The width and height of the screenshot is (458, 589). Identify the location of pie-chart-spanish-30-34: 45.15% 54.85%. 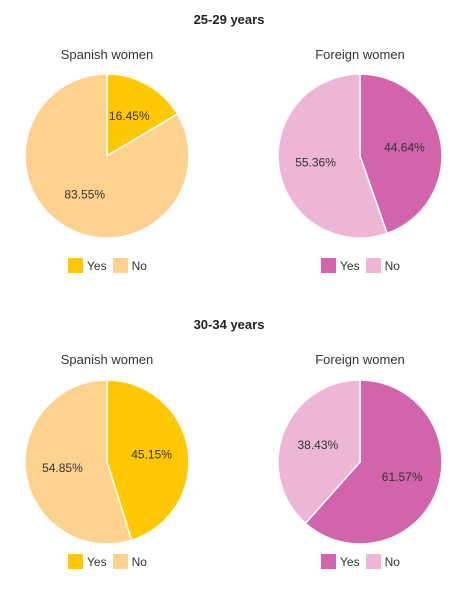
(107, 462).